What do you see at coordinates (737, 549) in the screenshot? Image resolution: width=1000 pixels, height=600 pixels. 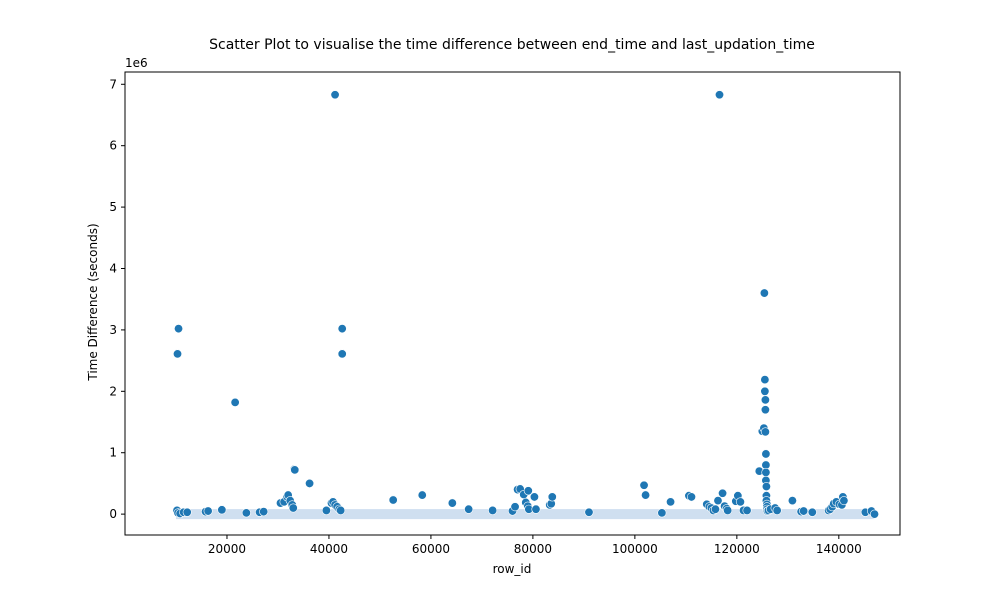 I see `x-tick-label: 120000` at bounding box center [737, 549].